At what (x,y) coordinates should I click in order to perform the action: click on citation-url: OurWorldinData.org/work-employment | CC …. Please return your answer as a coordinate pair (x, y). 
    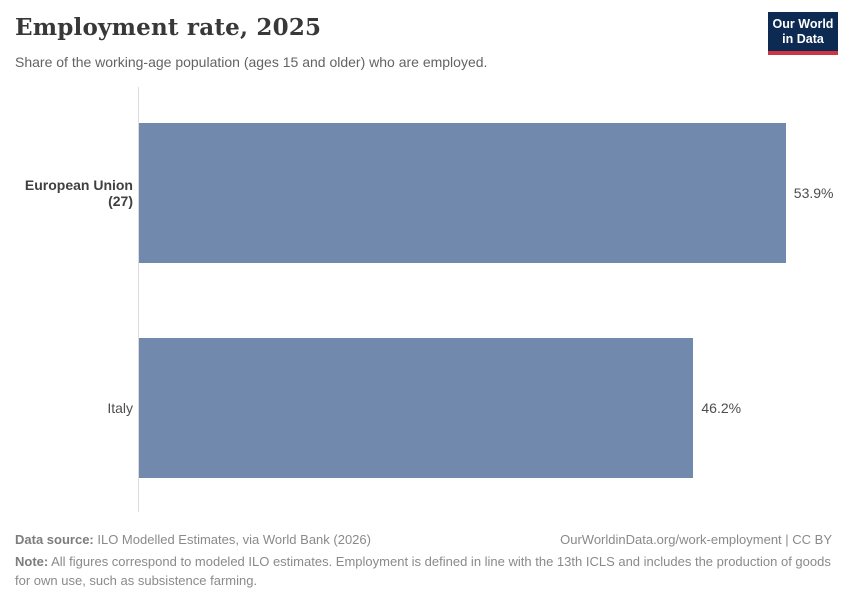
    Looking at the image, I should click on (696, 539).